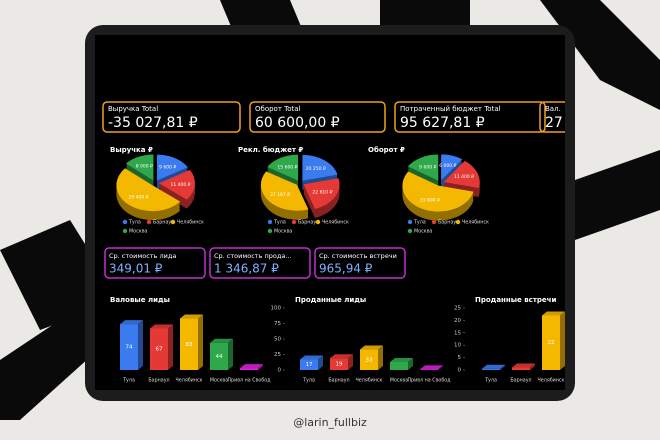  What do you see at coordinates (280, 195) in the screenshot?
I see `slice-label: 37 167 ₽` at bounding box center [280, 195].